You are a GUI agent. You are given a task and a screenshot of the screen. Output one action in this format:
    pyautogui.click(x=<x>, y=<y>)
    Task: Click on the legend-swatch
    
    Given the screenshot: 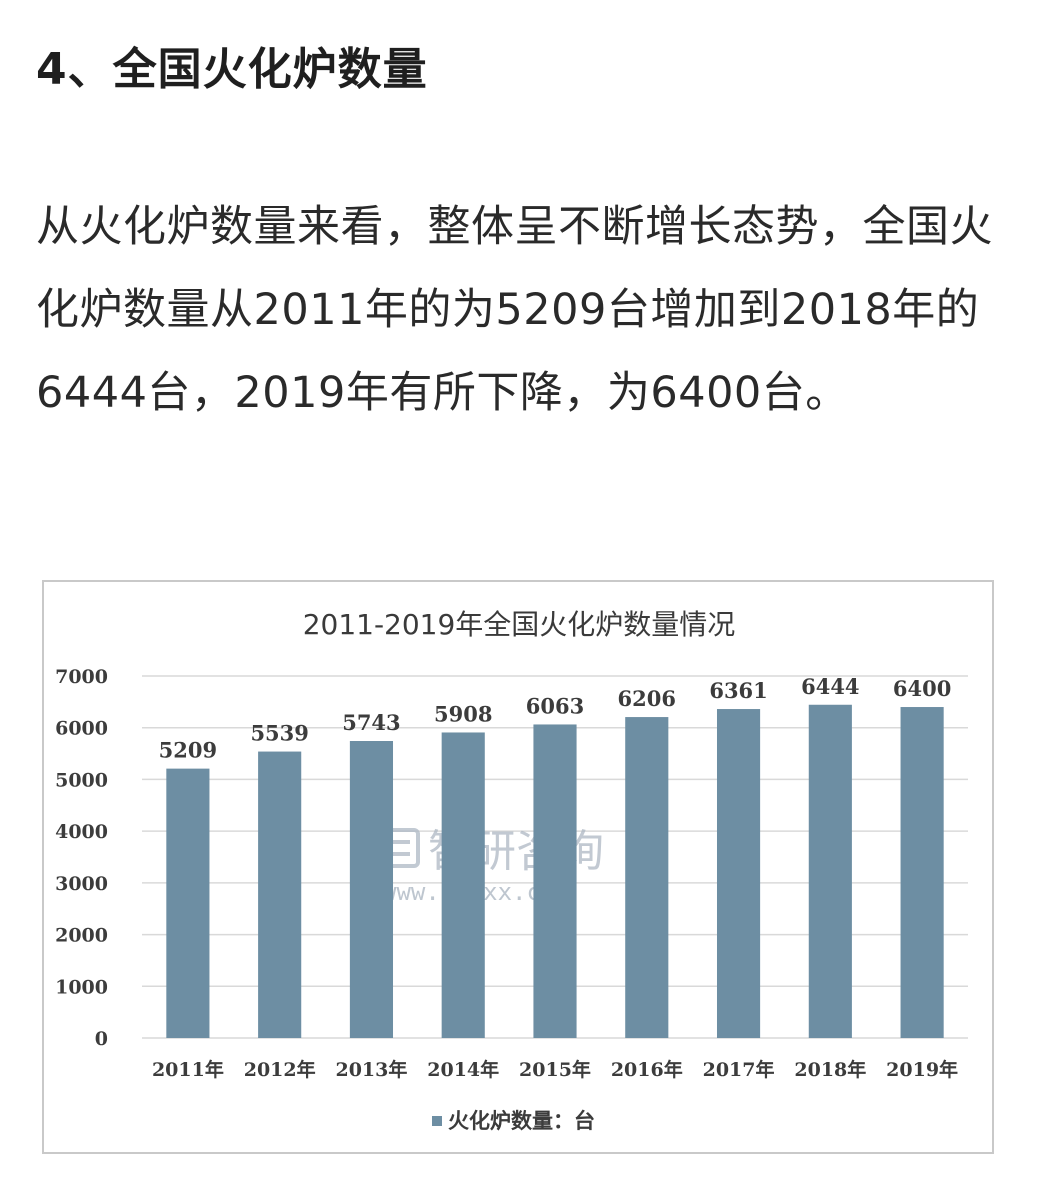 What is the action you would take?
    pyautogui.click(x=437, y=1121)
    